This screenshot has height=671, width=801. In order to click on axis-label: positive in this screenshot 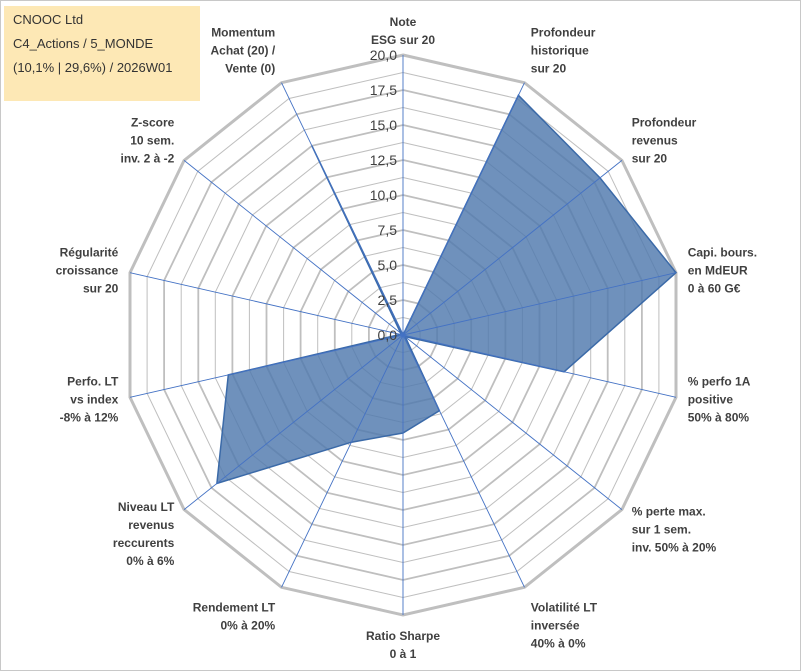, I will do `click(711, 400)`.